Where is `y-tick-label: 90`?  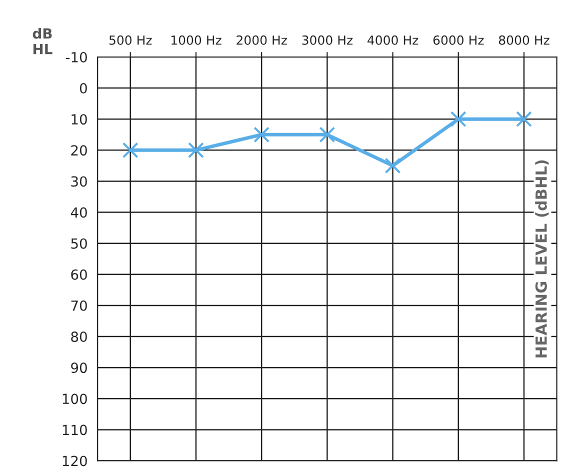 y-tick-label: 90 is located at coordinates (79, 368).